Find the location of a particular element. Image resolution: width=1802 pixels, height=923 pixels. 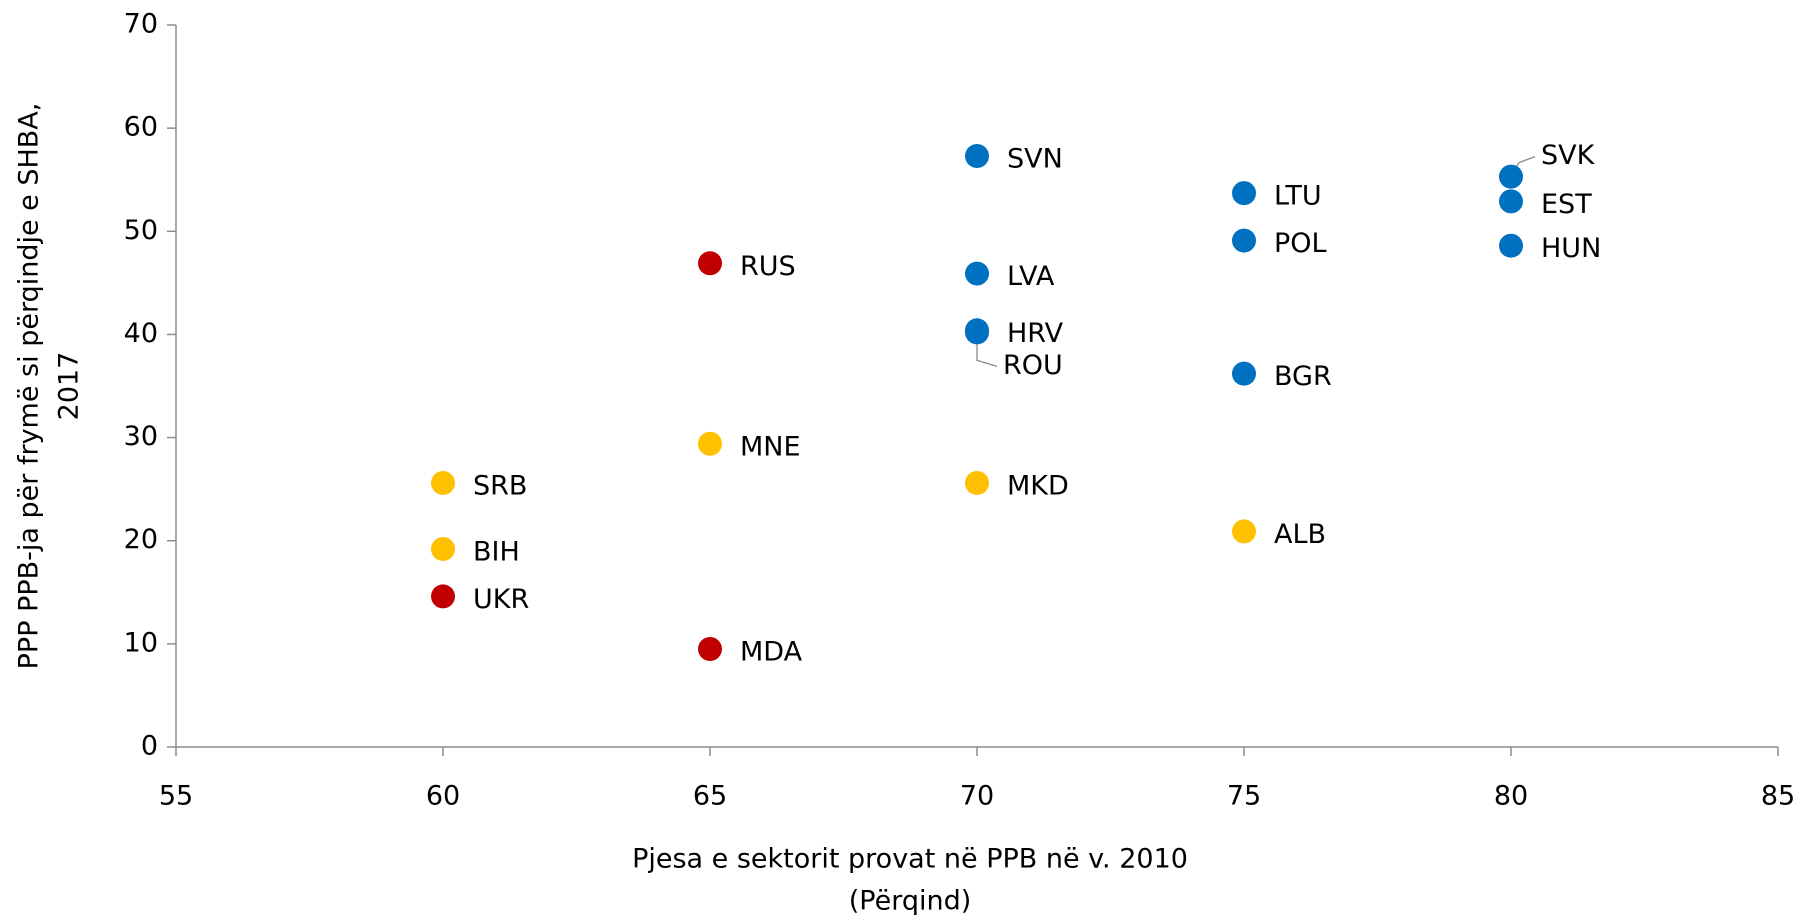

point-label: MKD is located at coordinates (1038, 485).